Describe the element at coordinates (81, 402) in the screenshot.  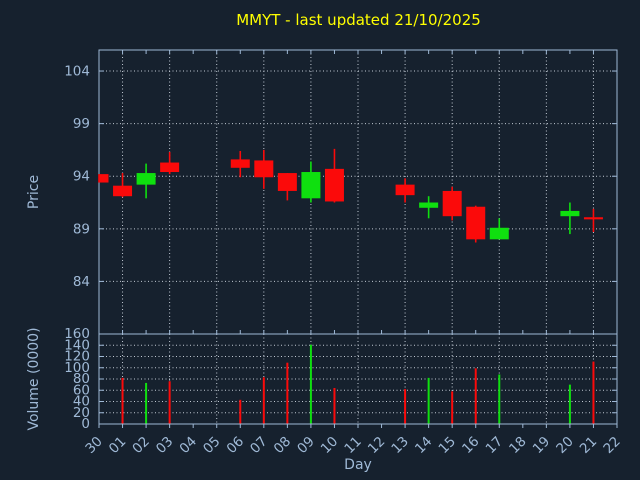
I see `volume-tick-label-40: 40` at that location.